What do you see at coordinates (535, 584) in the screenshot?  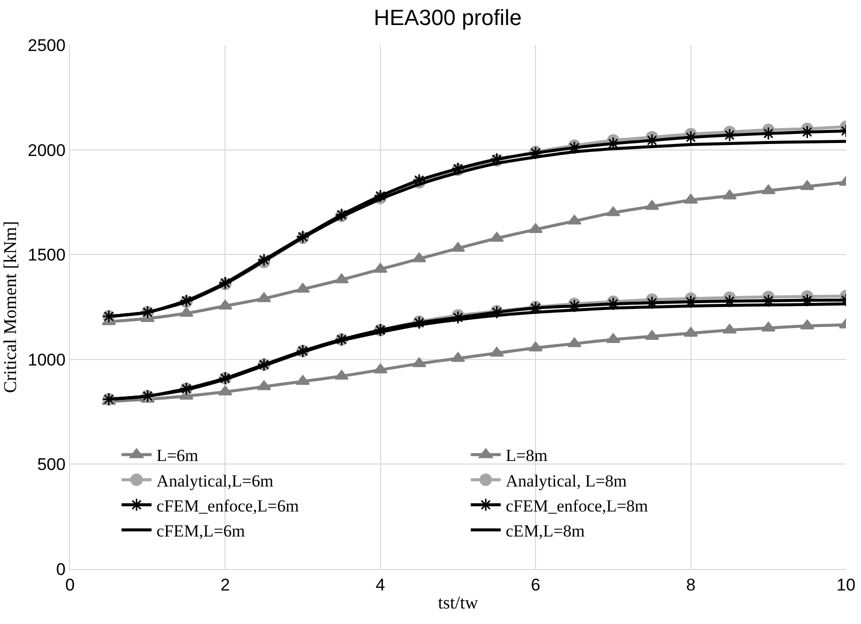 I see `x-tick-label: 6` at bounding box center [535, 584].